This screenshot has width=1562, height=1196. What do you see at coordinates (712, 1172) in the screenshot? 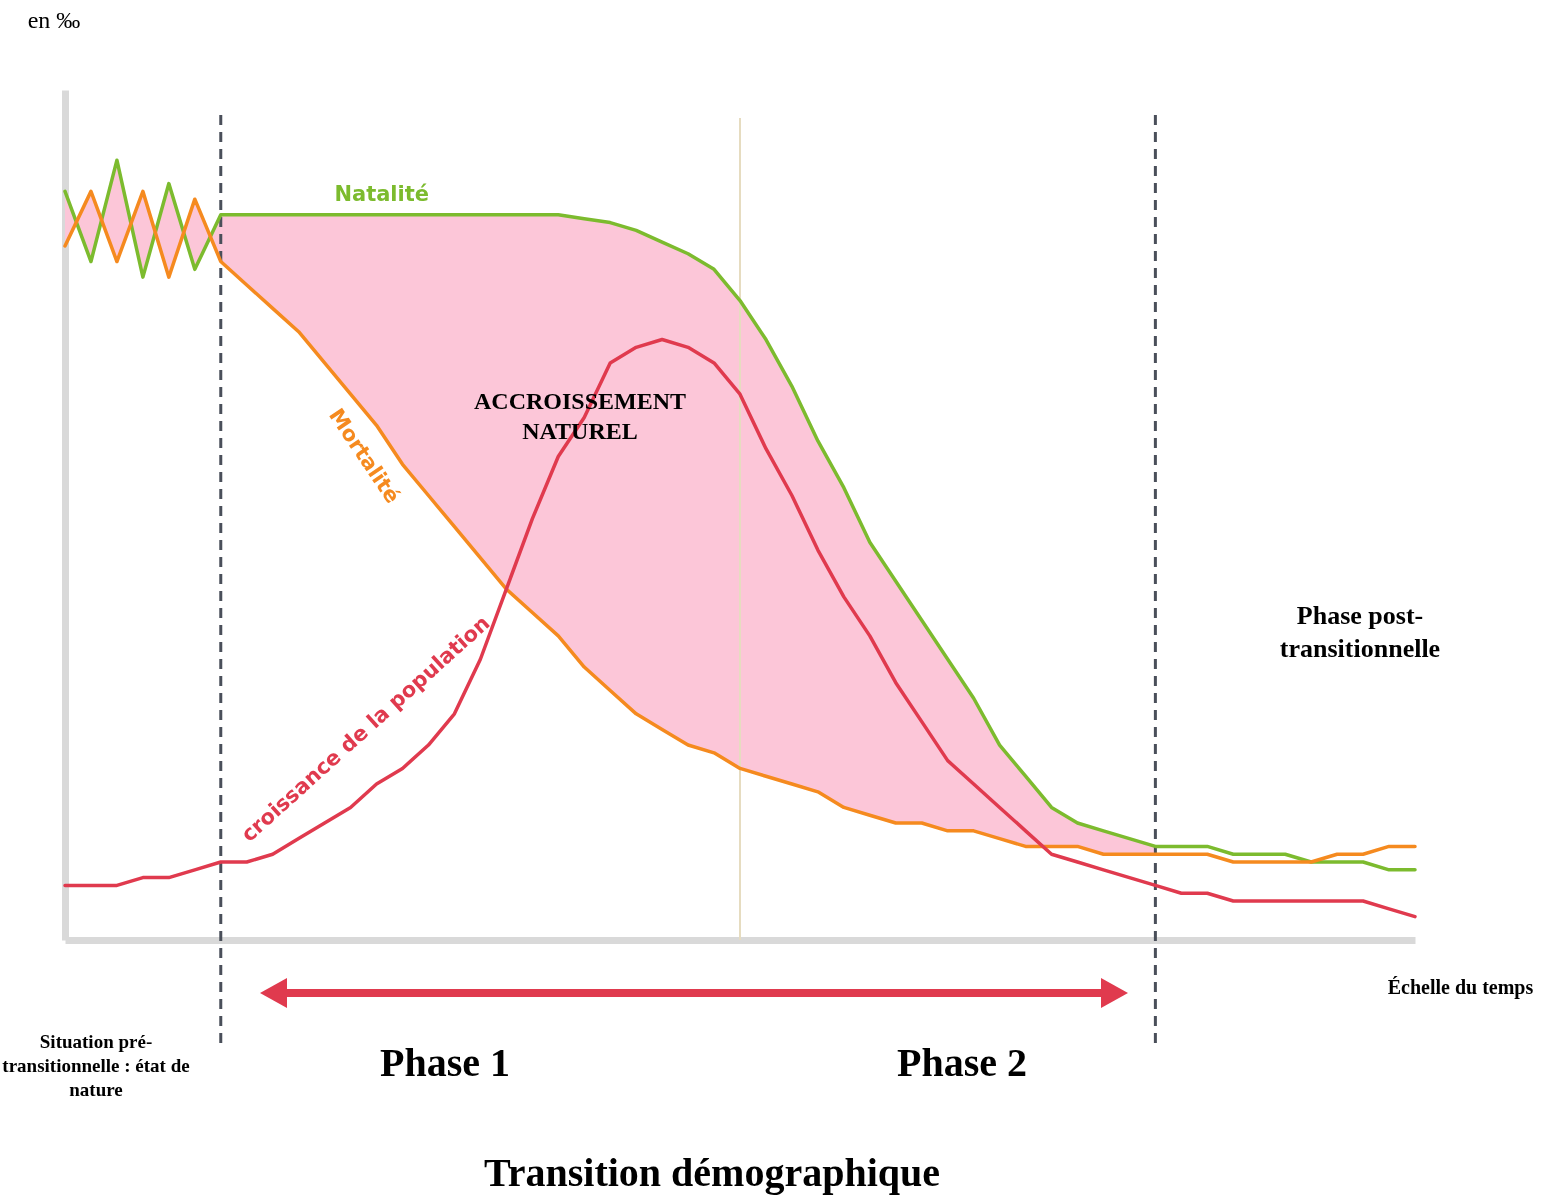
I see `text: Transition démographique` at bounding box center [712, 1172].